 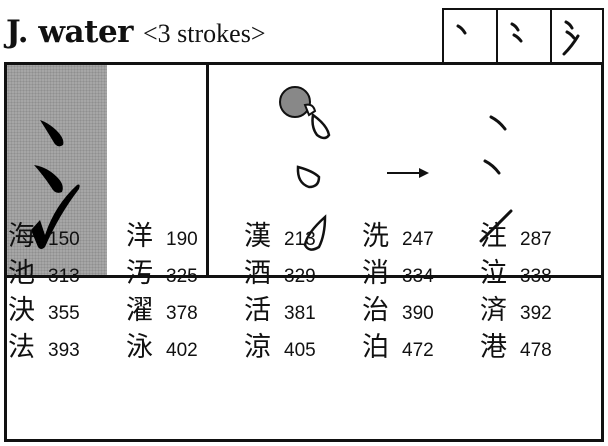 I want to click on kanji-number: 405, so click(x=300, y=350).